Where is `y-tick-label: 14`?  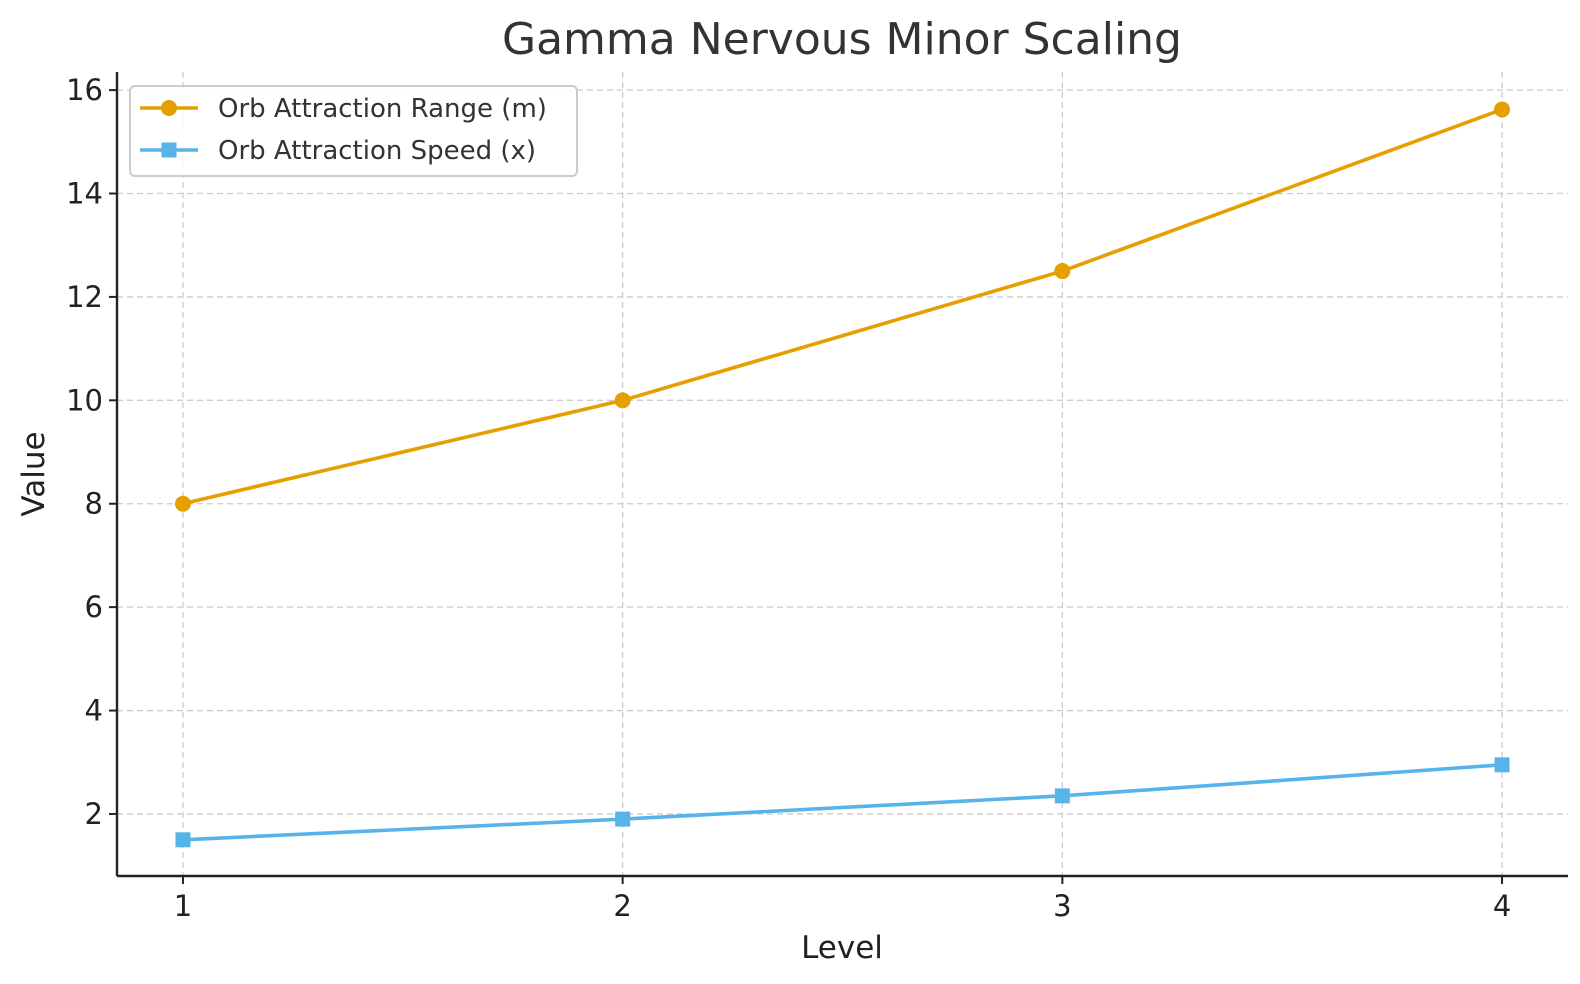 y-tick-label: 14 is located at coordinates (84, 194).